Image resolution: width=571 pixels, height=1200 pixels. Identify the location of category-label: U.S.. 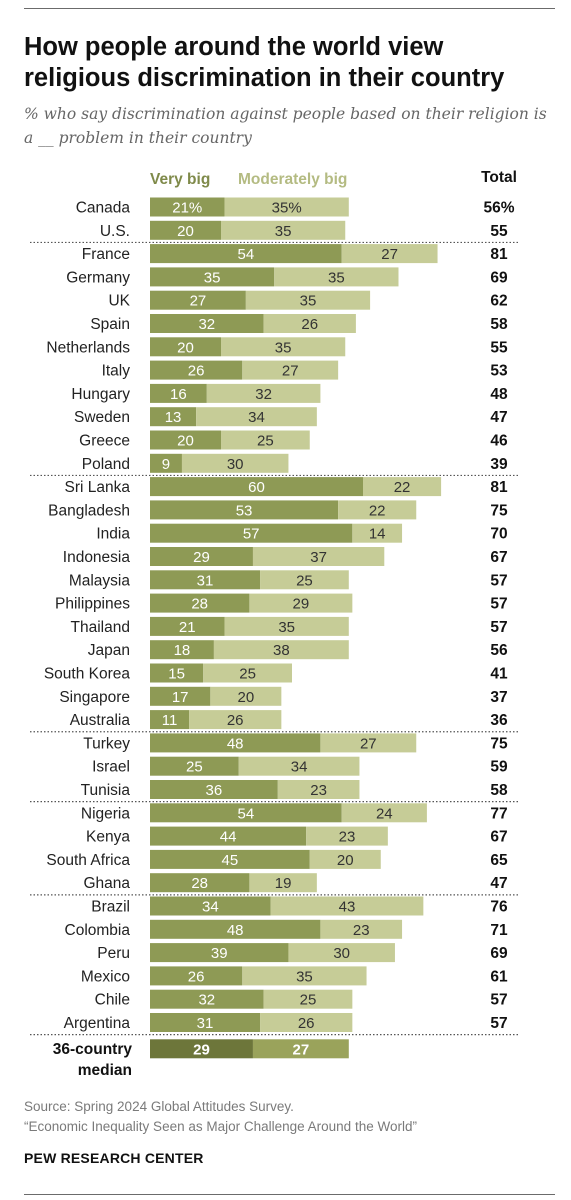
(115, 231).